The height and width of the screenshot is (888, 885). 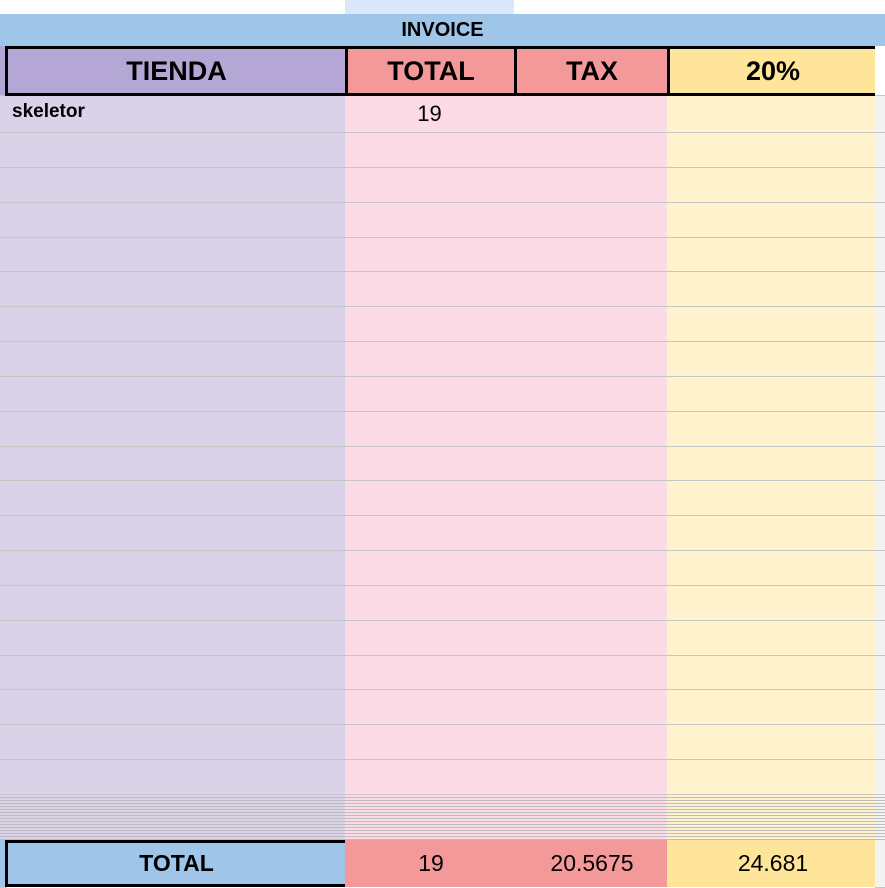 I want to click on footer-cell: TOTAL, so click(x=176, y=863).